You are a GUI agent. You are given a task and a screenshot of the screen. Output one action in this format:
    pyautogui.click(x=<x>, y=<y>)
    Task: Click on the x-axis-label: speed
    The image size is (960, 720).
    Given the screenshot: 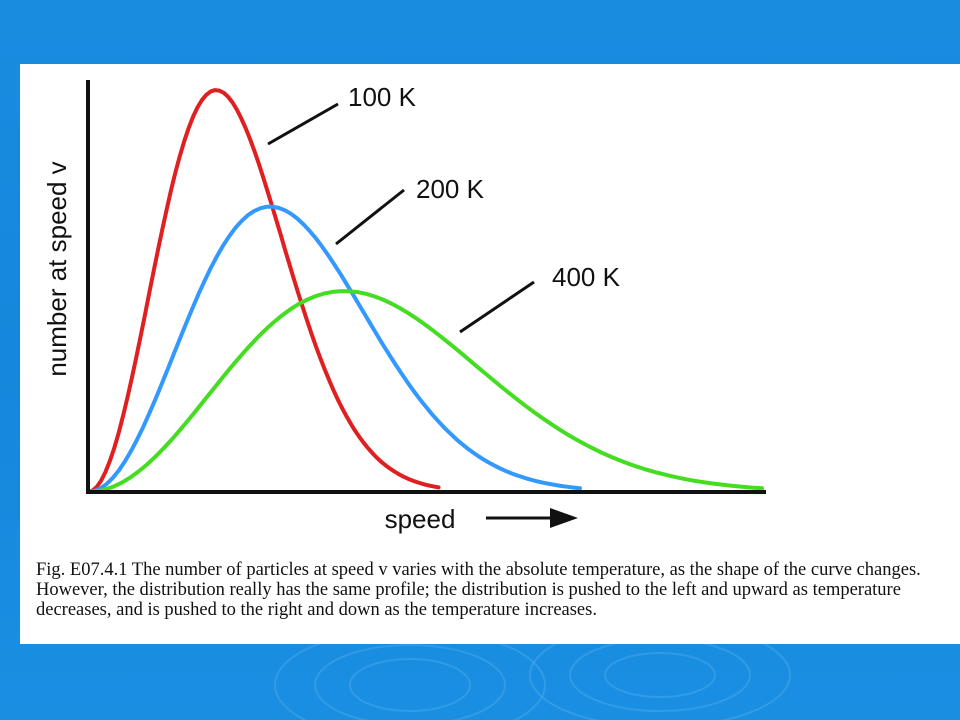 What is the action you would take?
    pyautogui.click(x=420, y=519)
    